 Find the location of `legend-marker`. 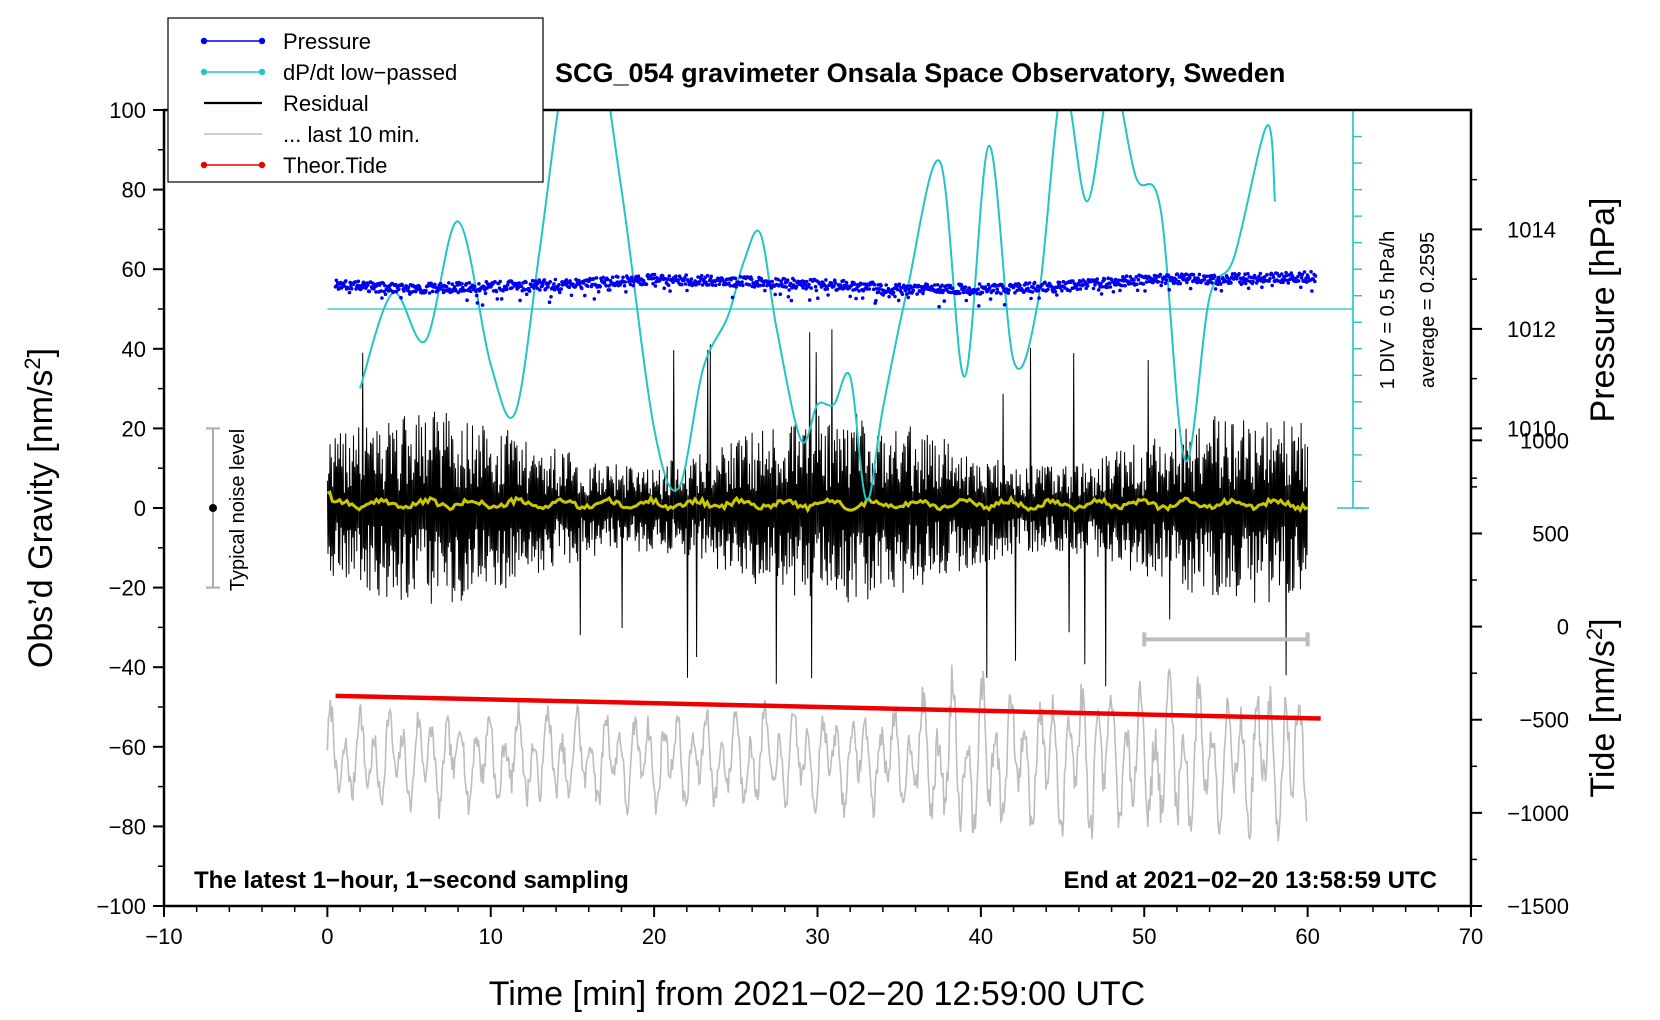

legend-marker is located at coordinates (262, 41).